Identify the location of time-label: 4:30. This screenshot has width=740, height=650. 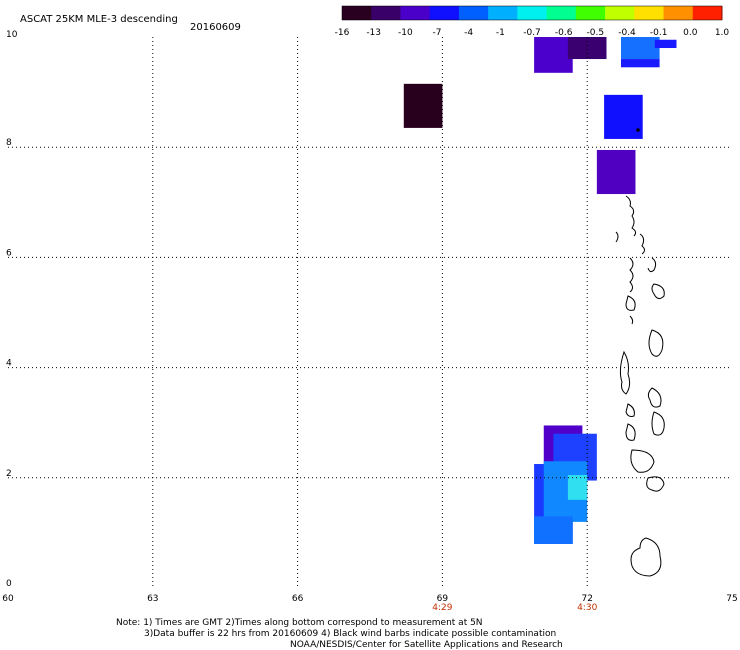
(587, 608).